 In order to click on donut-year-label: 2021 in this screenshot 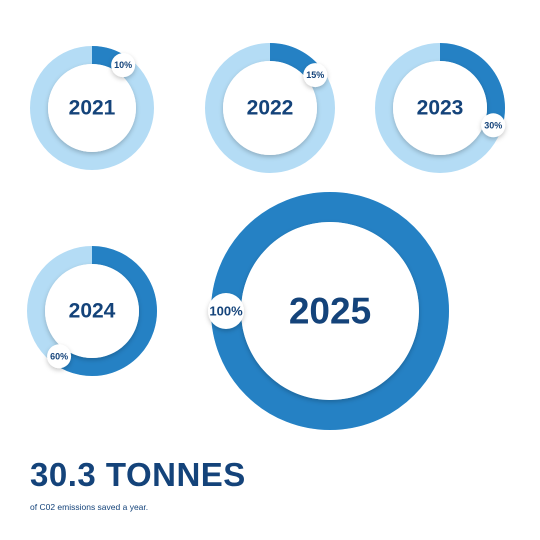, I will do `click(92, 108)`.